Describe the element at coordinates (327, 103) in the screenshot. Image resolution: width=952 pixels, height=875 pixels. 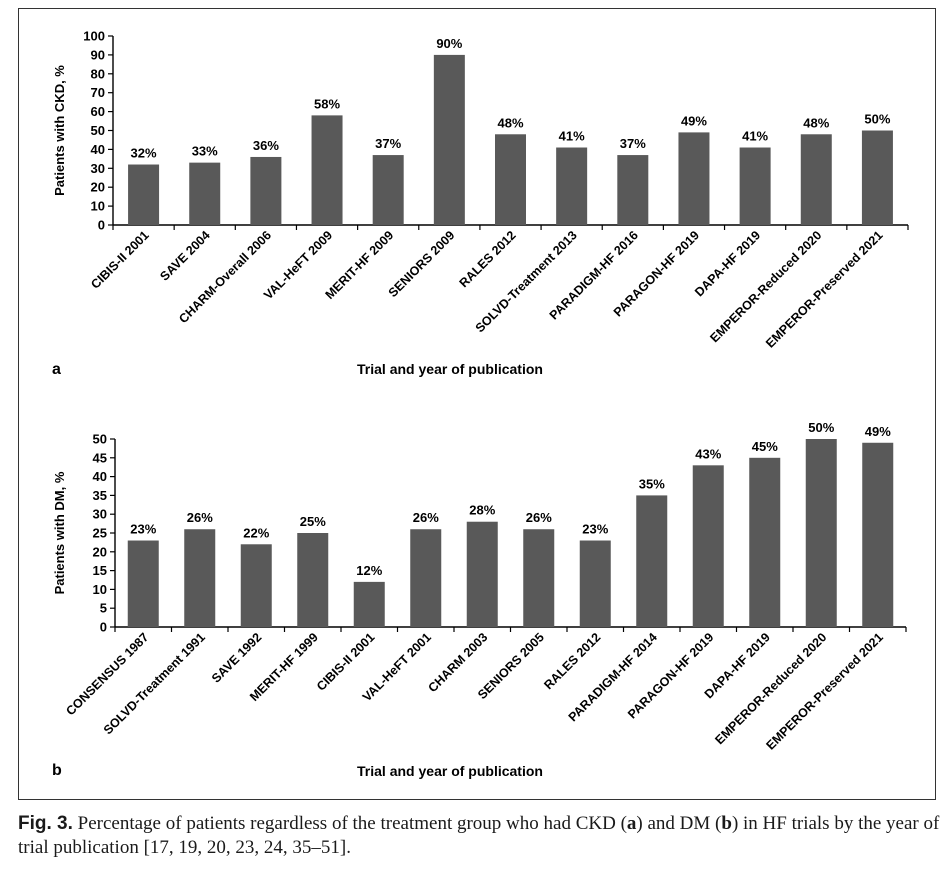
I see `data-label: 58%` at that location.